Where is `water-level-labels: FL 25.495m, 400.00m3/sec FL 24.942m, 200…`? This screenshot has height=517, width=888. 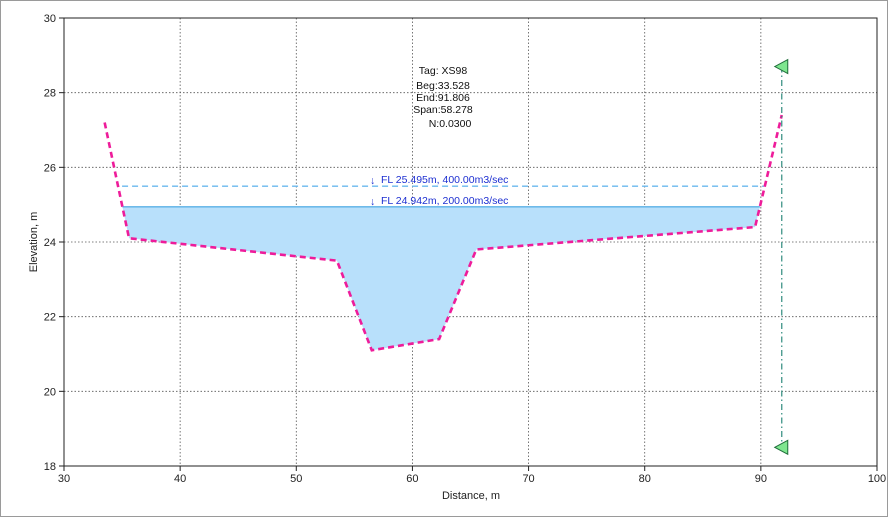 water-level-labels: FL 25.495m, 400.00m3/sec FL 24.942m, 200… is located at coordinates (439, 191).